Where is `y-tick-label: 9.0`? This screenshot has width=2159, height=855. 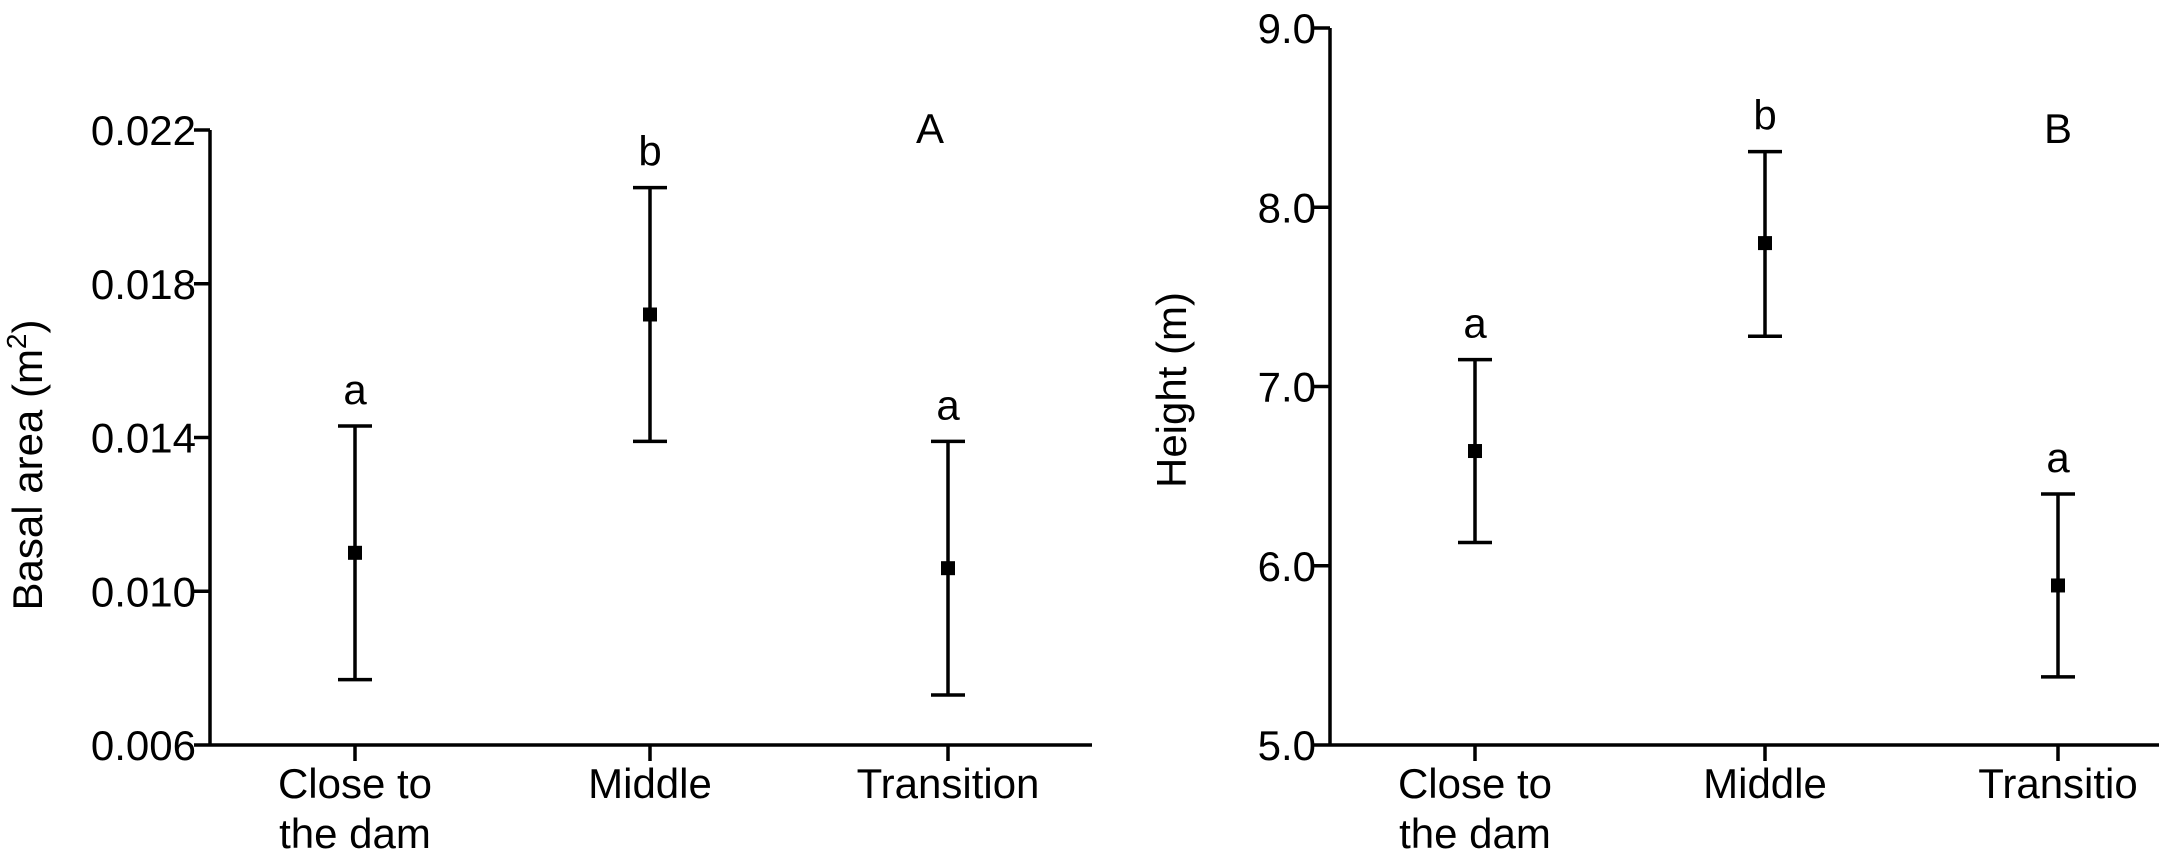 y-tick-label: 9.0 is located at coordinates (1287, 28).